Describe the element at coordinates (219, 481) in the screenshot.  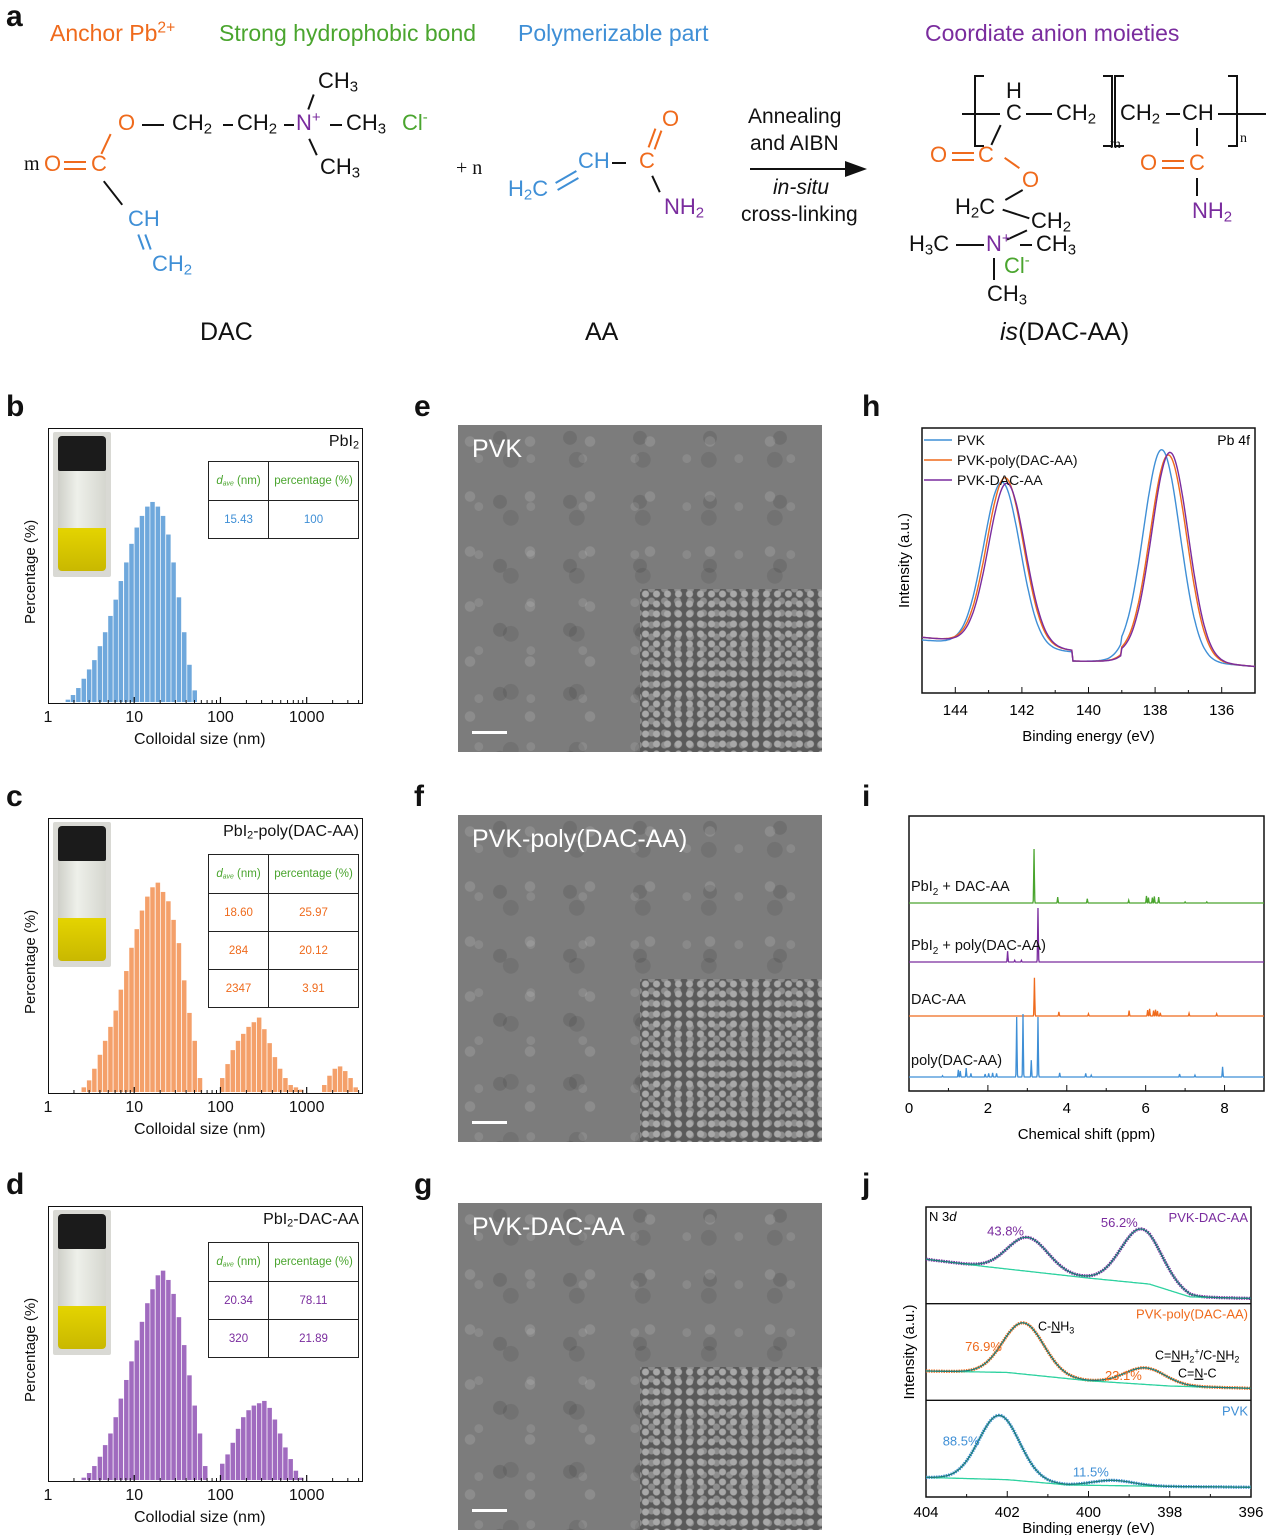
I see `d-italic: d` at that location.